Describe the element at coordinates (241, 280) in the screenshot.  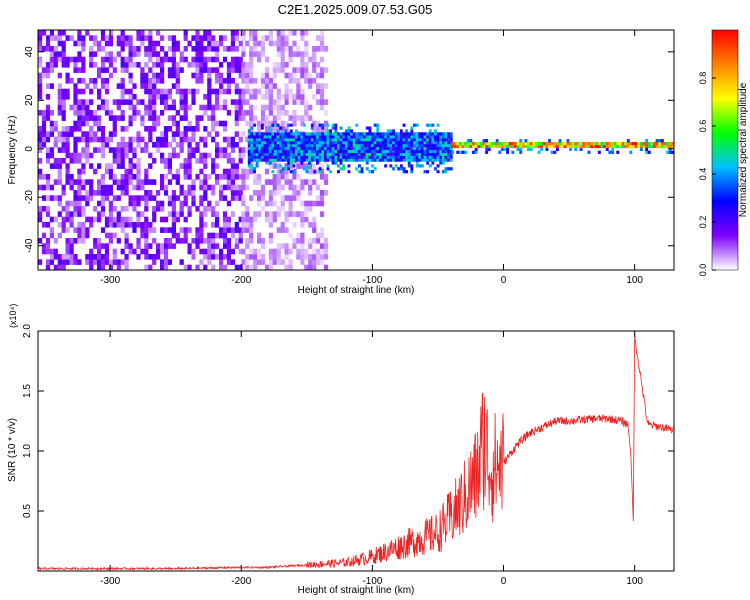
I see `x-tick-label: -200` at that location.